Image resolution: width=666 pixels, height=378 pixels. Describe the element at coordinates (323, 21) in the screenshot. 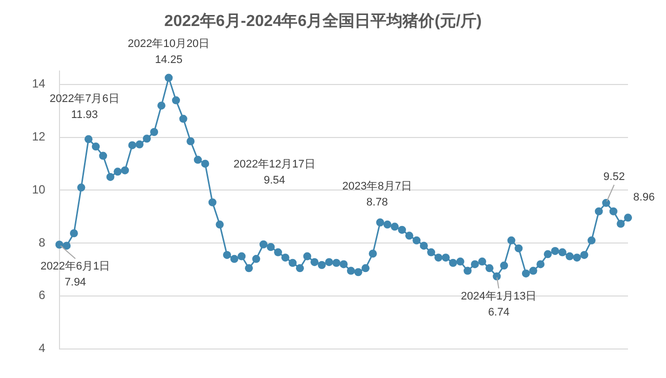

I see `chart-title: 2022年6月-2024年6月全国日平均猪价(元/斤)` at that location.